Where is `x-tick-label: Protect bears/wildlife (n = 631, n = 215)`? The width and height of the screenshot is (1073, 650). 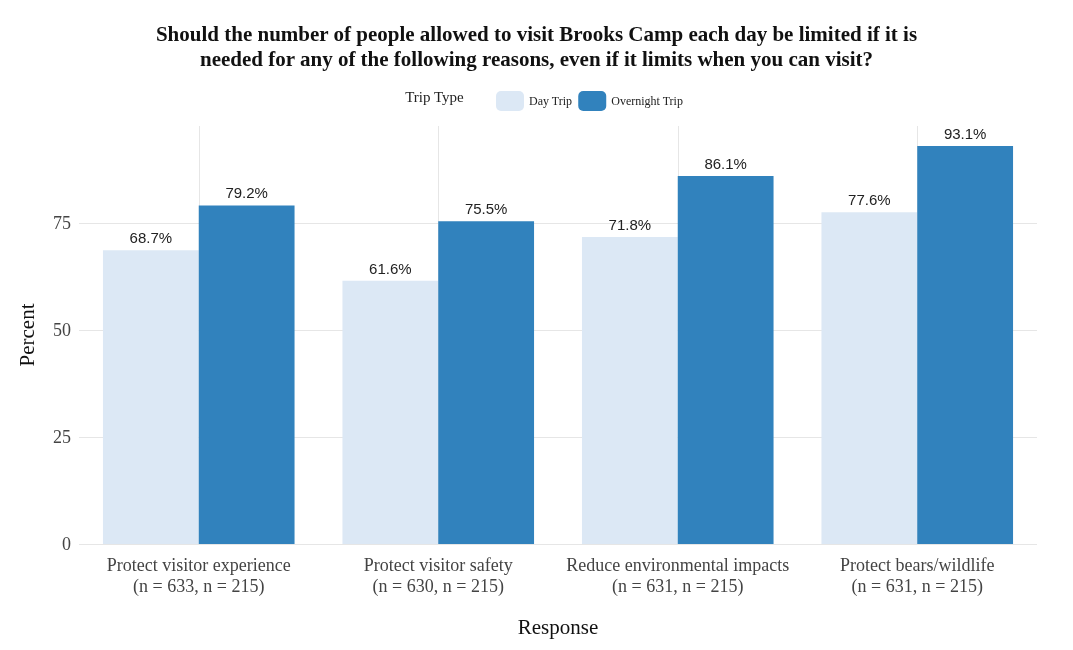 x-tick-label: Protect bears/wildlife (n = 631, n = 215) is located at coordinates (917, 575).